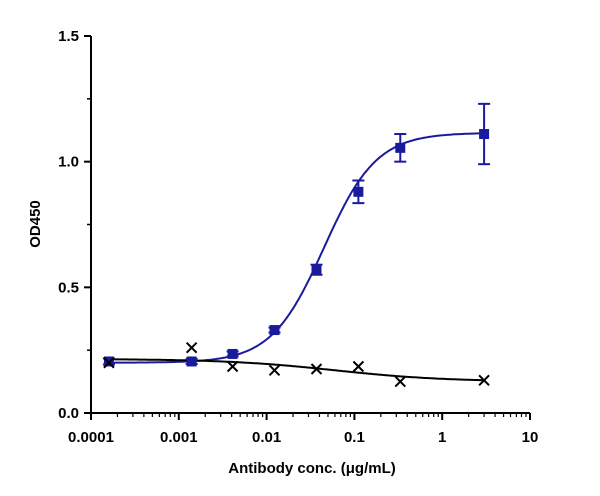 The image size is (600, 496). What do you see at coordinates (68, 287) in the screenshot?
I see `y-tick-label: 0.5` at bounding box center [68, 287].